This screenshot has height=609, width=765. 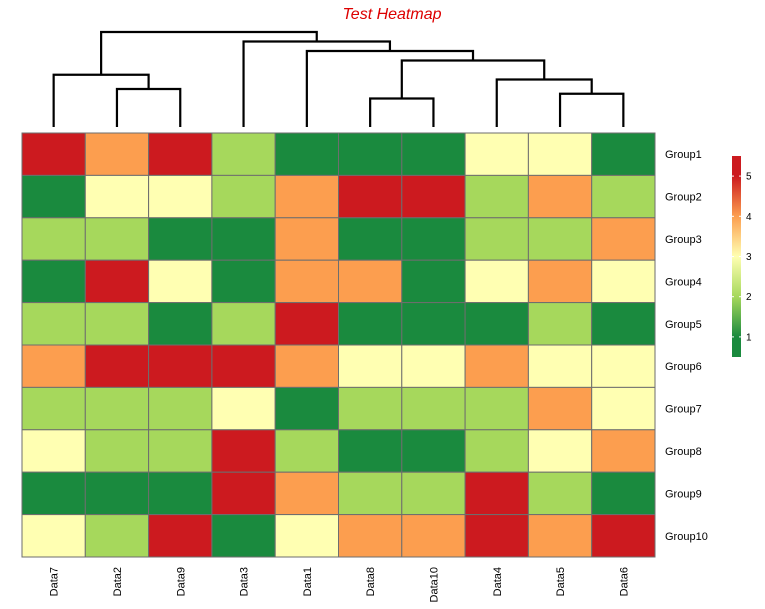 I want to click on row-label: Group6, so click(x=683, y=367).